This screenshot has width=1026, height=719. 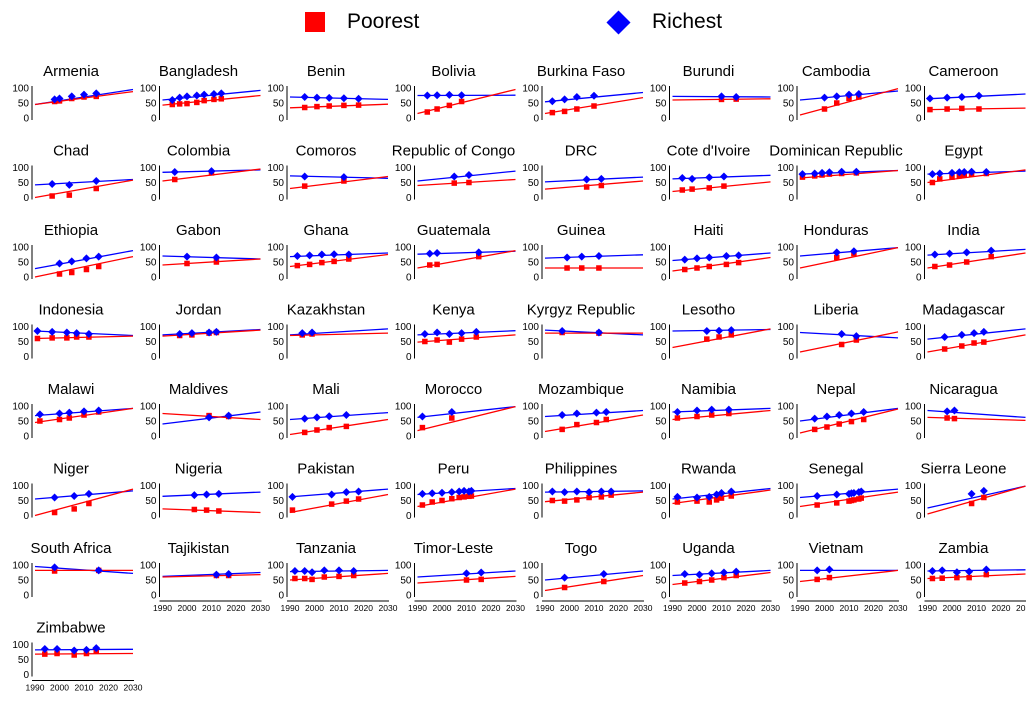 I want to click on panel-guinea: Guinea 0 50 100, so click(x=583, y=253).